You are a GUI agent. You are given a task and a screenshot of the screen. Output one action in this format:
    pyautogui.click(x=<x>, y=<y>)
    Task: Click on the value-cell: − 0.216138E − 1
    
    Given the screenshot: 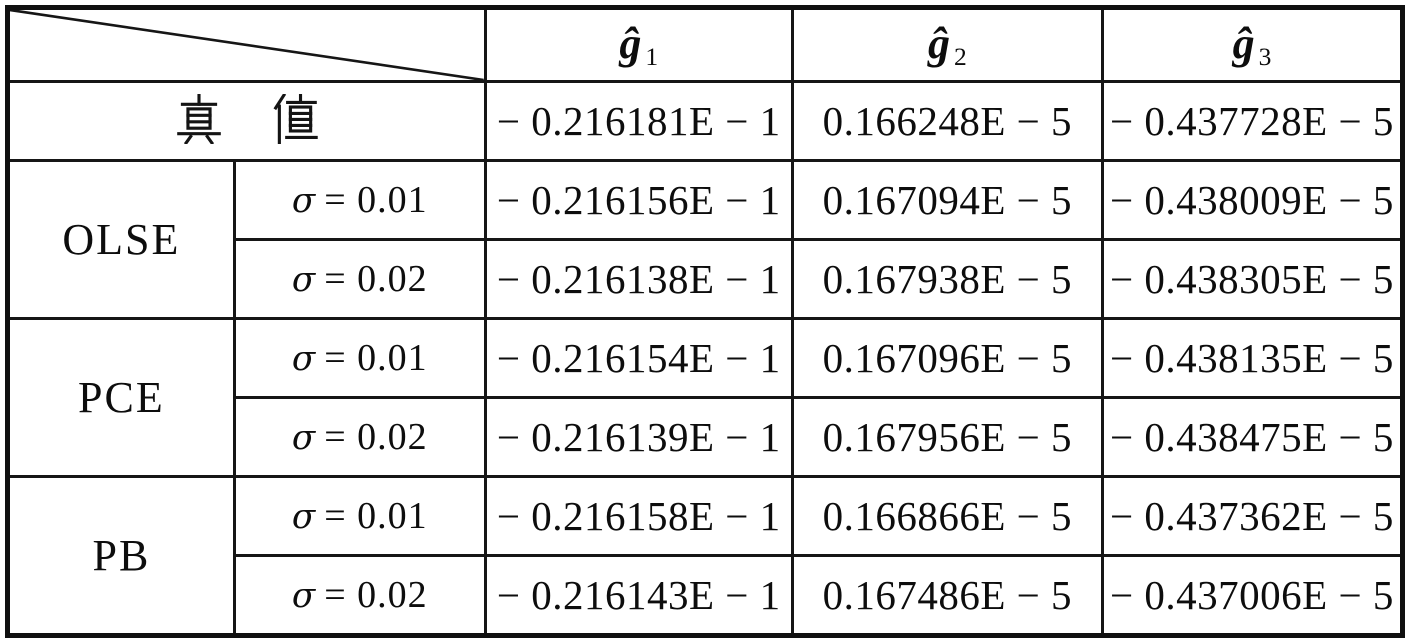 What is the action you would take?
    pyautogui.click(x=638, y=279)
    